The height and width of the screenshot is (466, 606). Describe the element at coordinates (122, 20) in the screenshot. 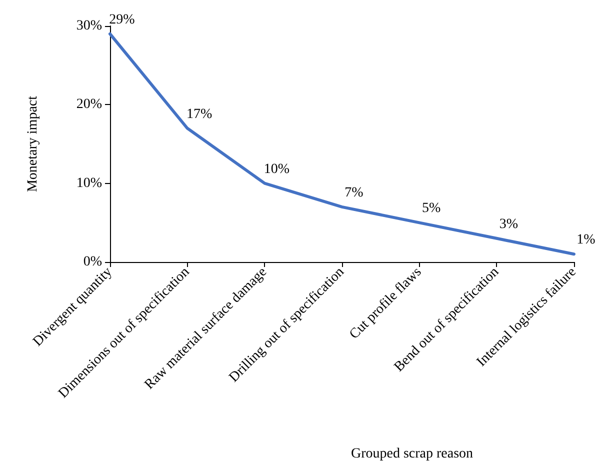

I see `data-label: 29%` at that location.